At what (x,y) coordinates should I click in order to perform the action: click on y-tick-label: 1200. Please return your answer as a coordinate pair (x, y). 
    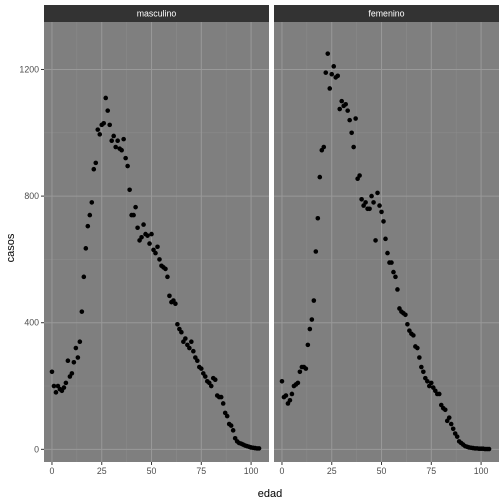
    Looking at the image, I should click on (29, 69).